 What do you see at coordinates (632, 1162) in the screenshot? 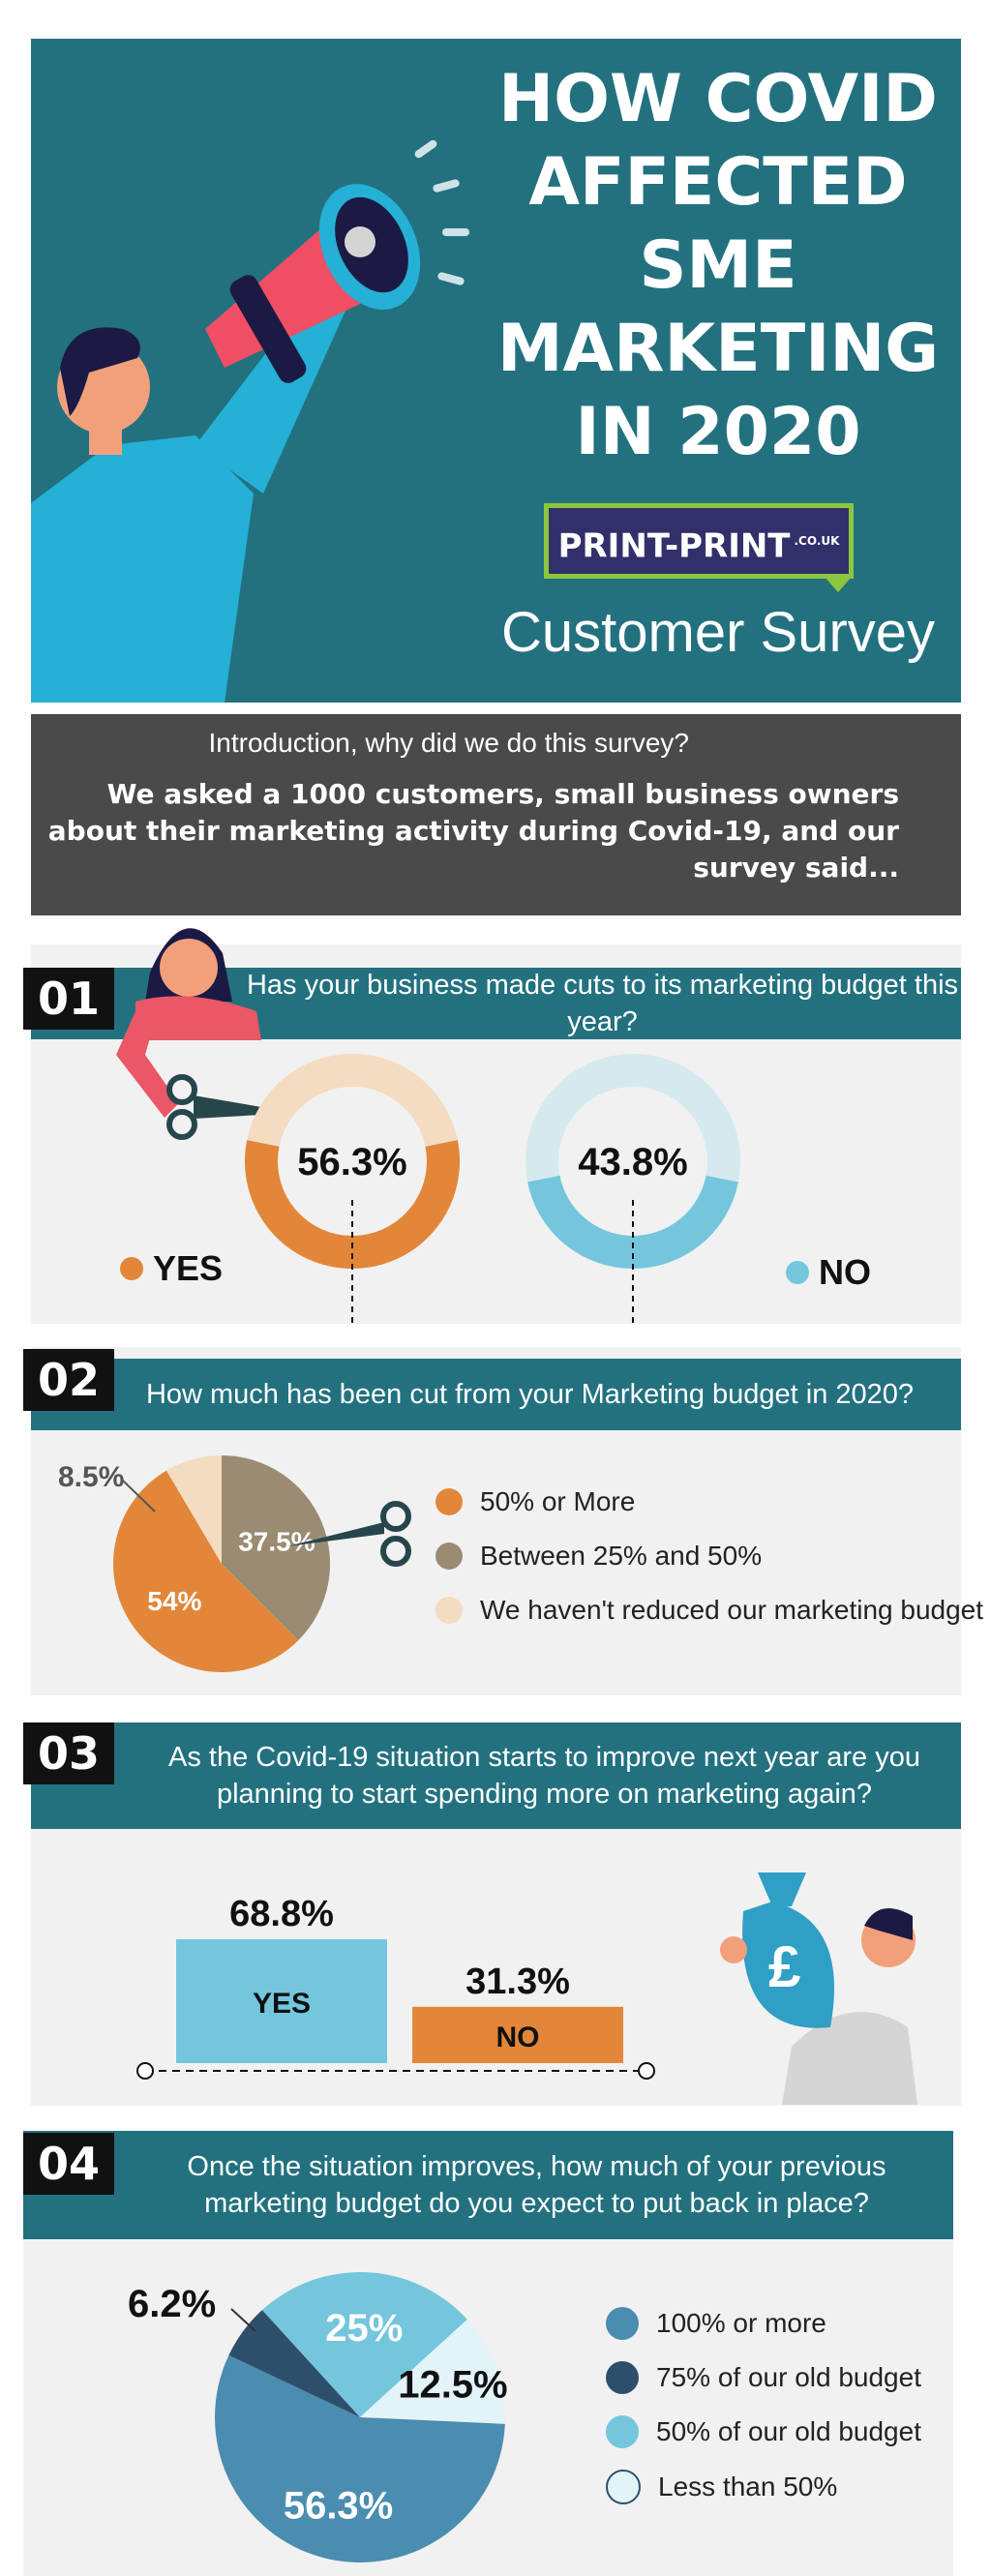
I see `donut-value-label: 43.8%` at bounding box center [632, 1162].